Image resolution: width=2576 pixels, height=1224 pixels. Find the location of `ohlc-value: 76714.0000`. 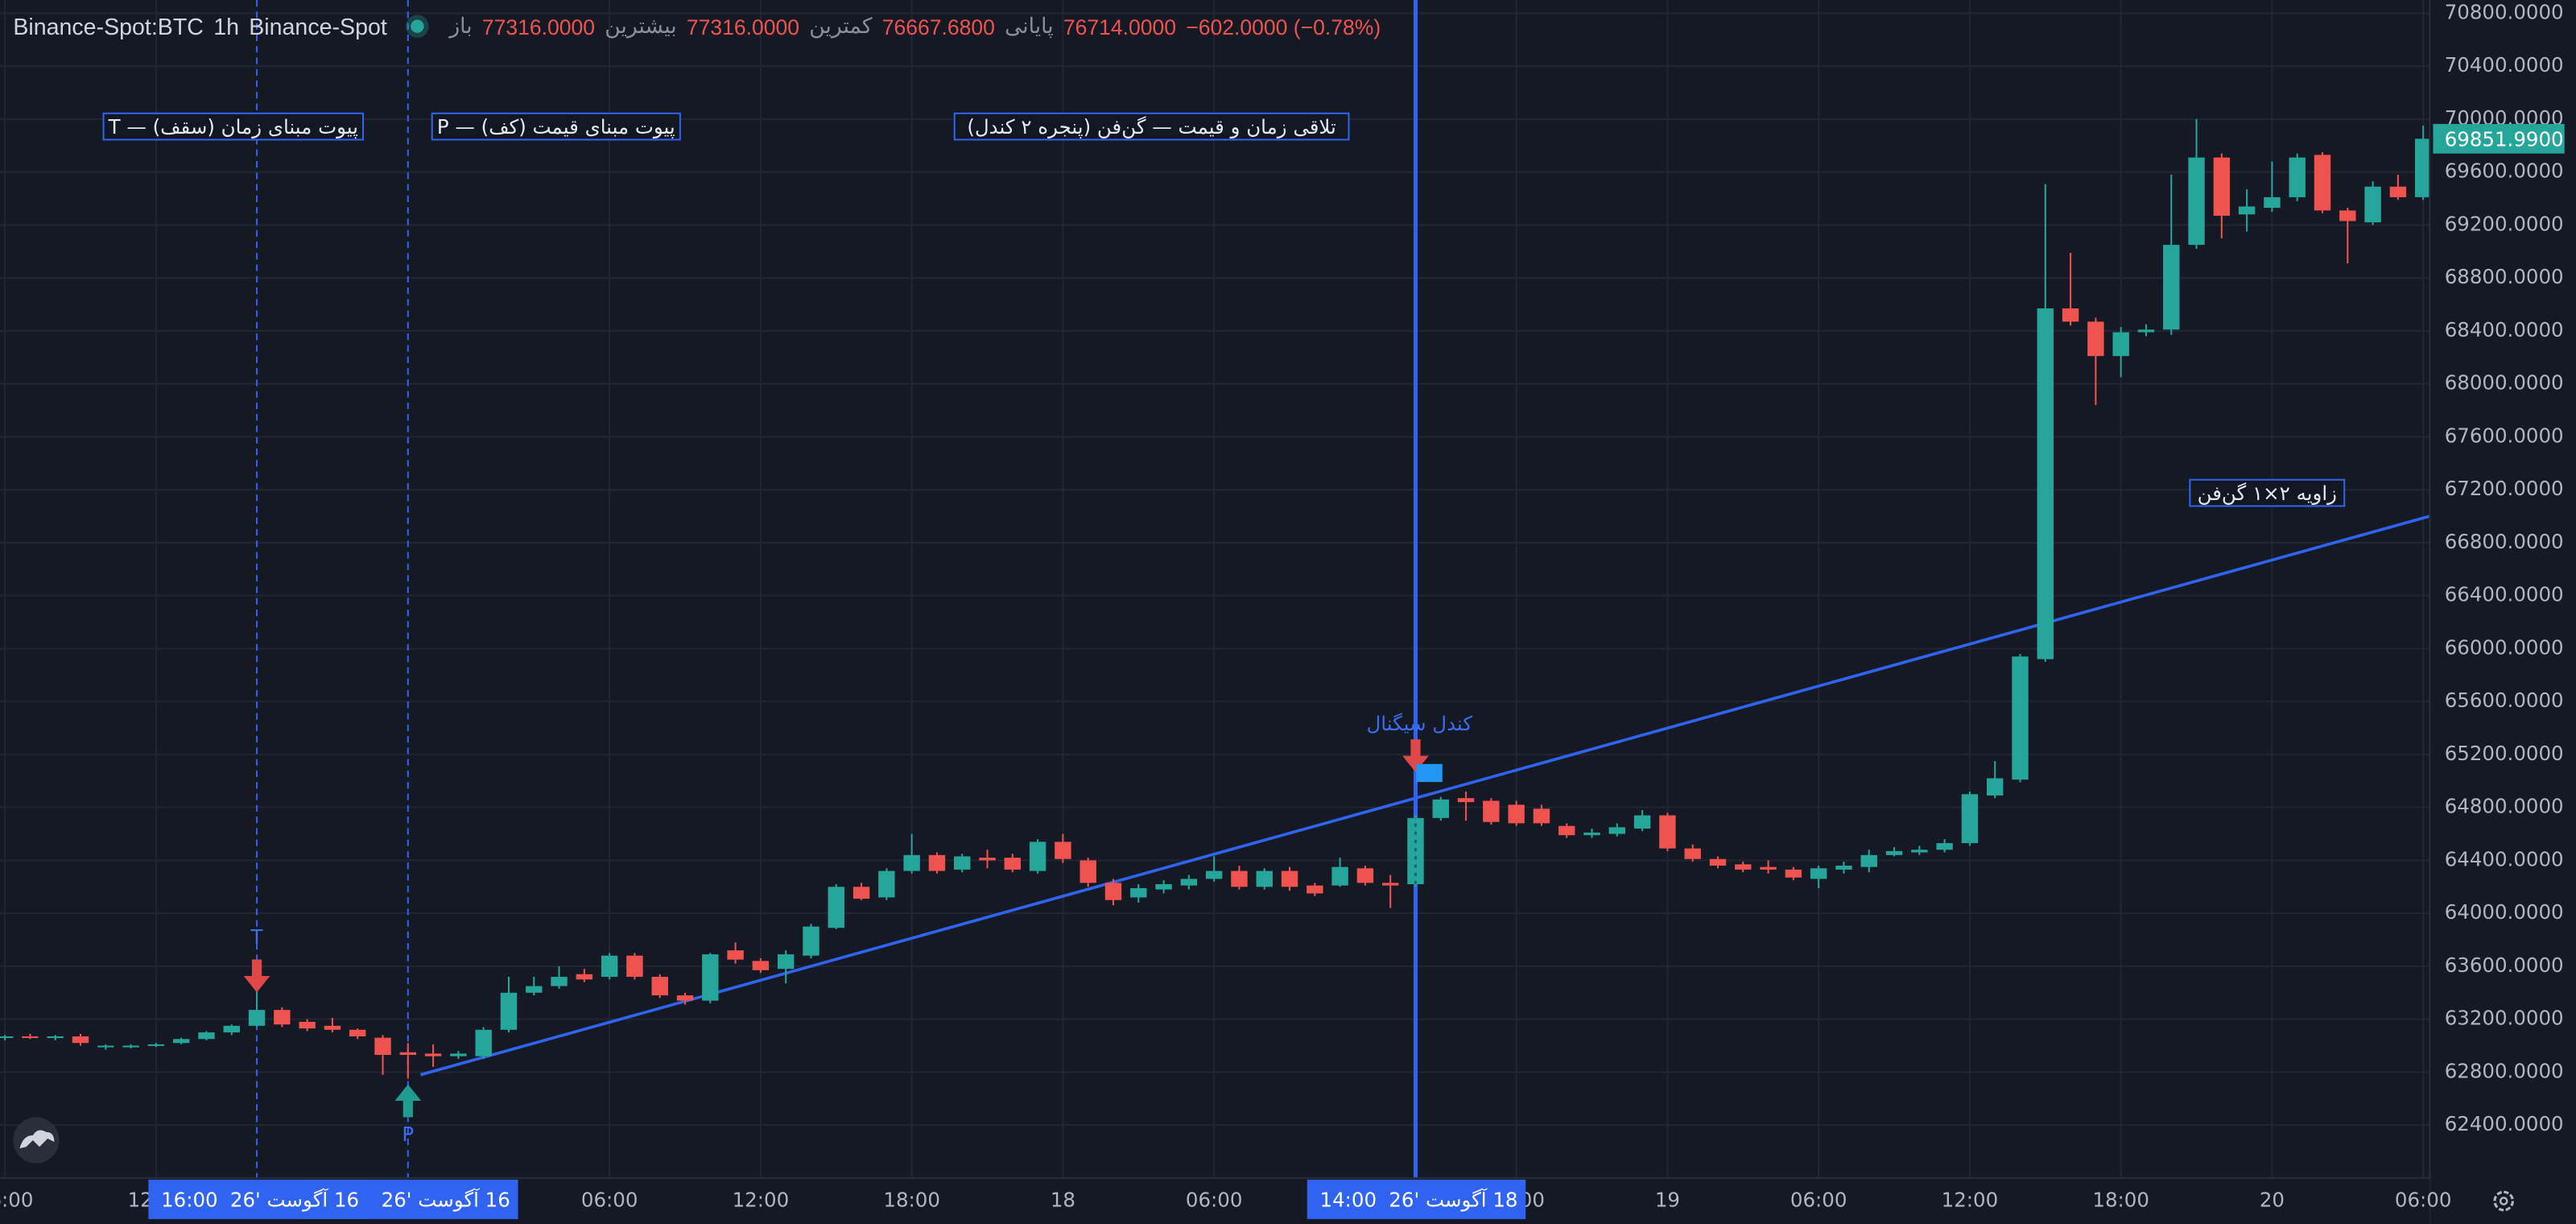

ohlc-value: 76714.0000 is located at coordinates (1120, 26).